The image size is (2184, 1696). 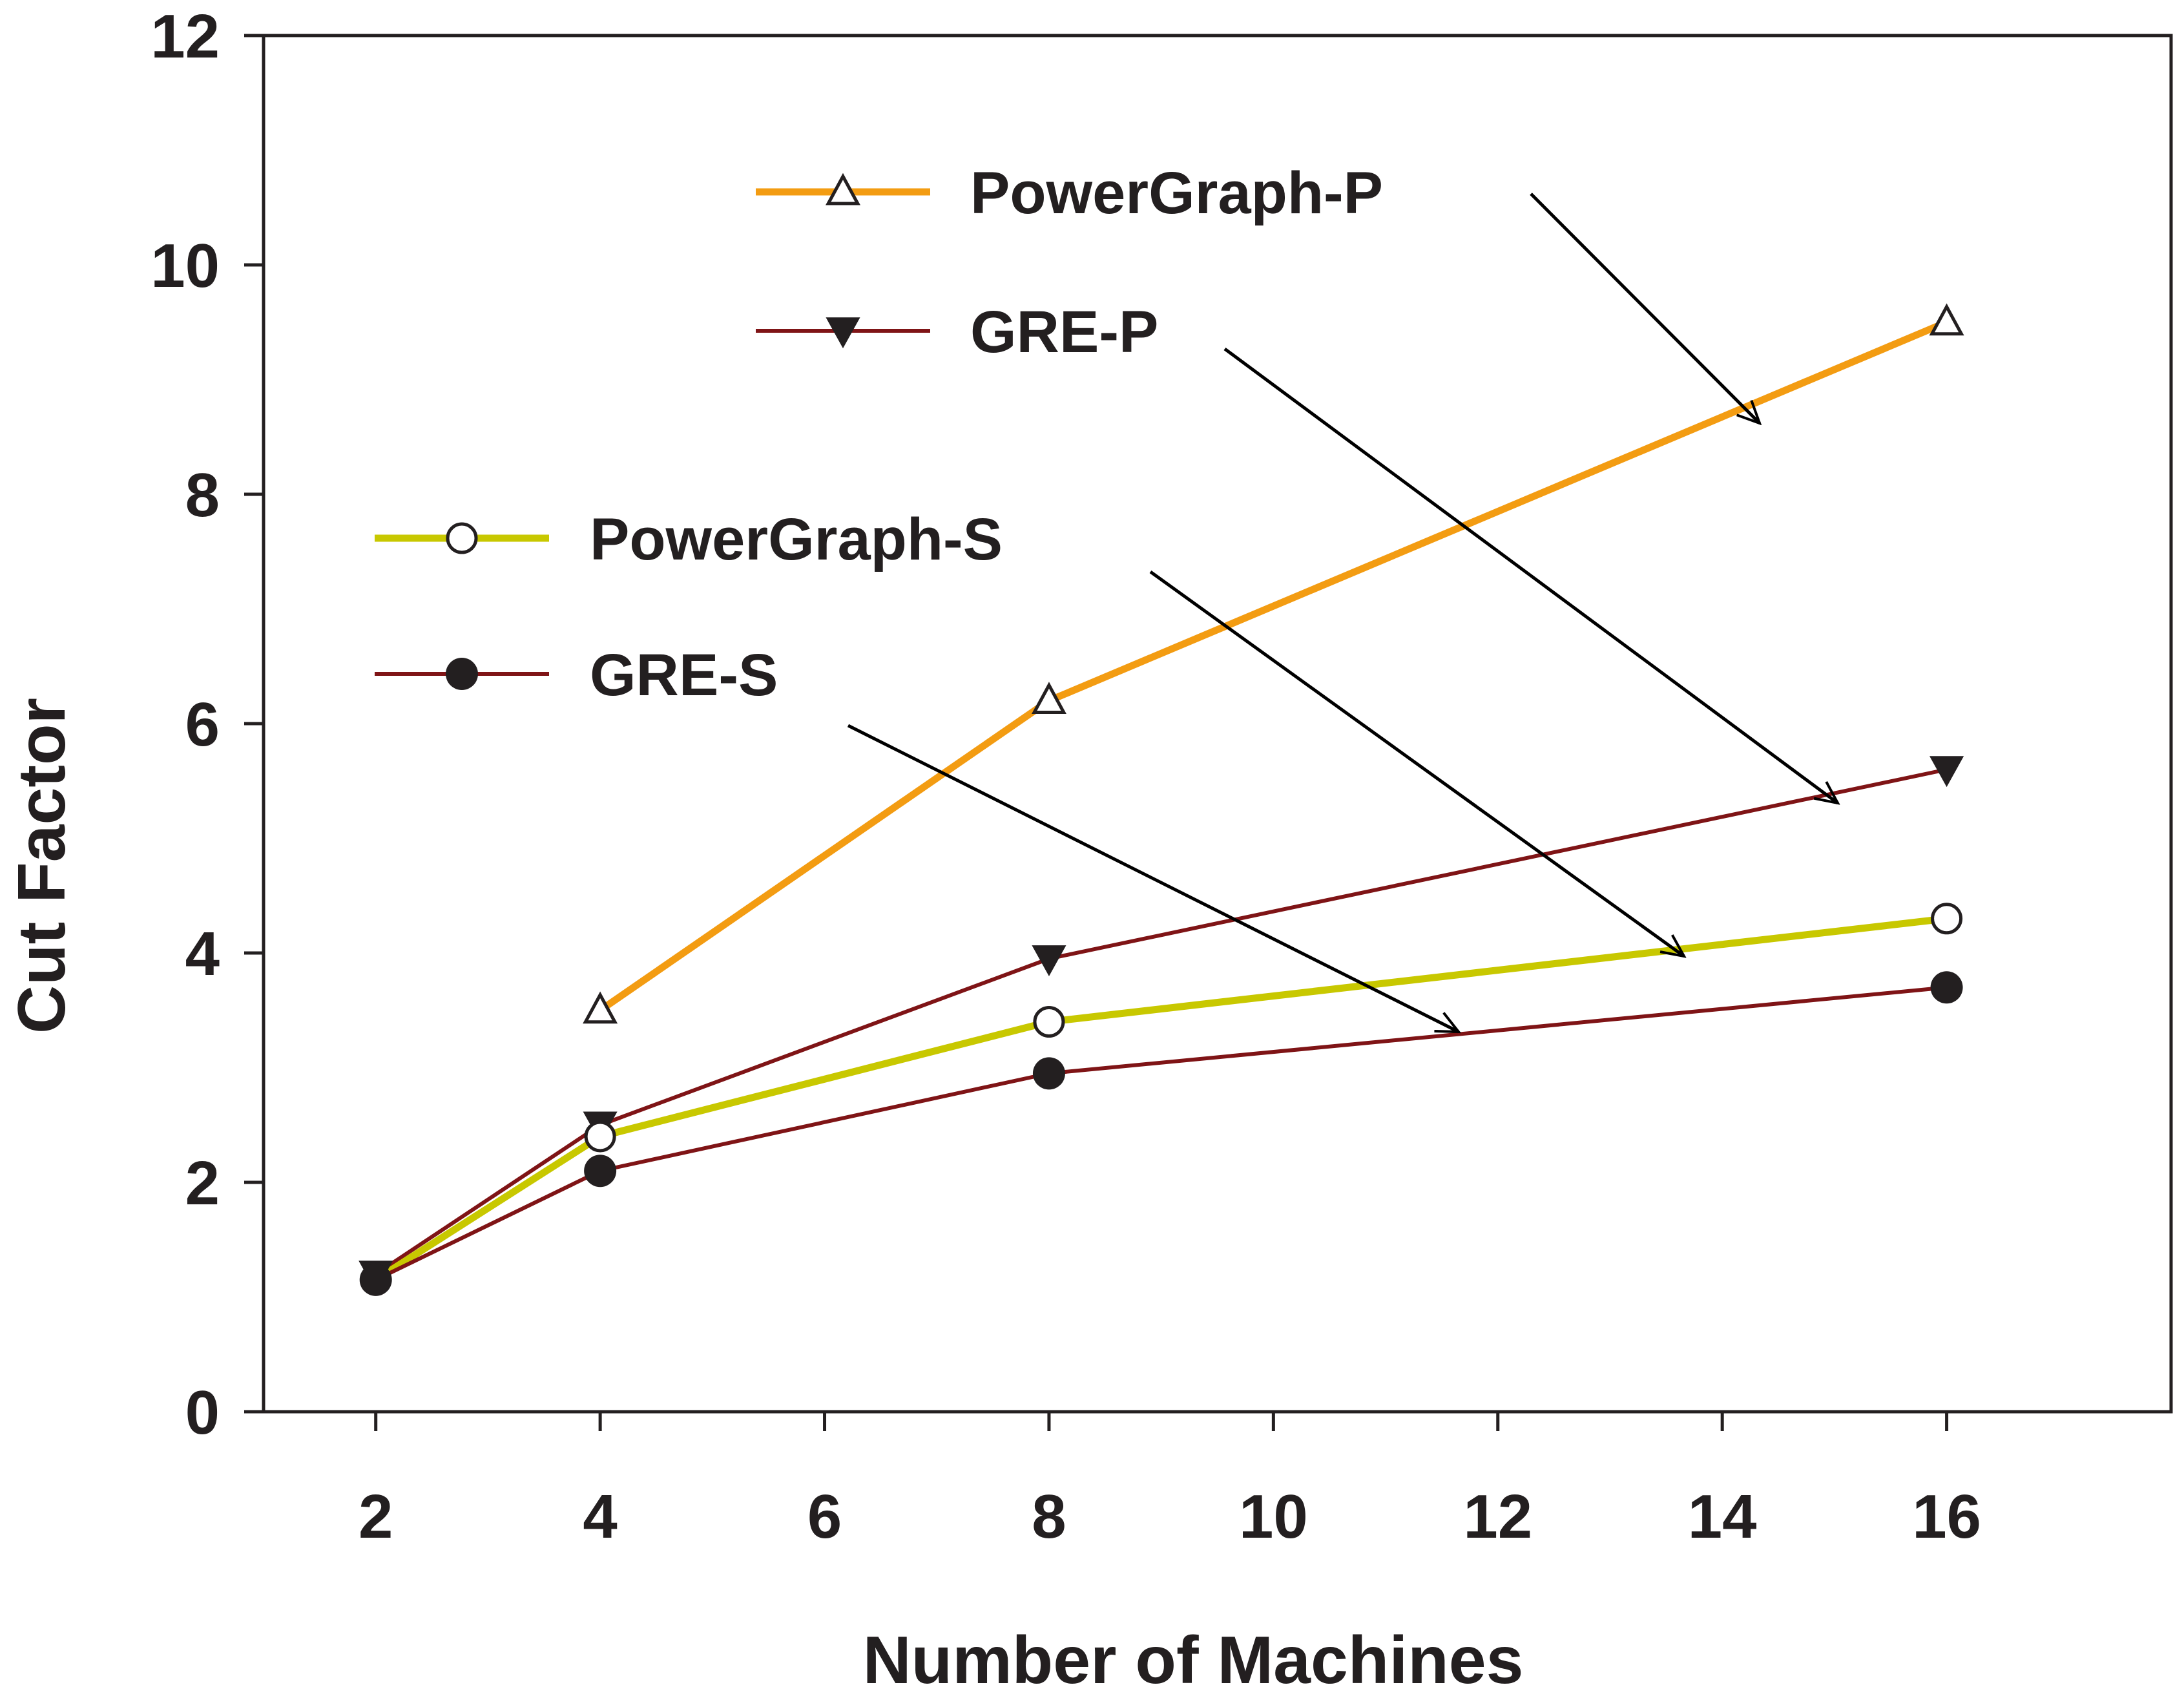 I want to click on y-tick-label: 10, so click(x=185, y=265).